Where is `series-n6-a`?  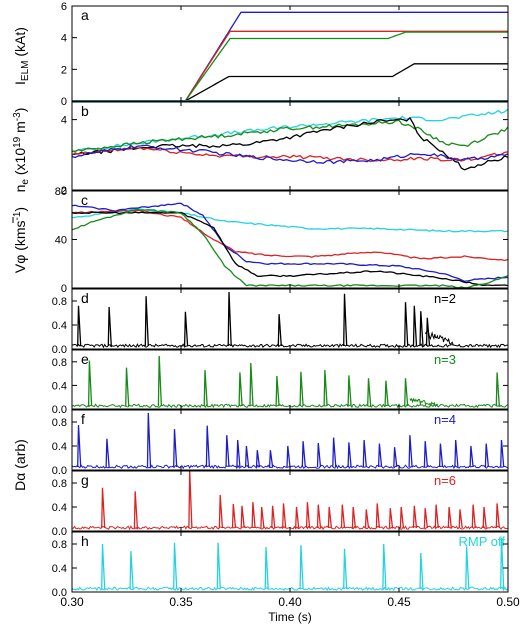 series-n6-a is located at coordinates (290, 65).